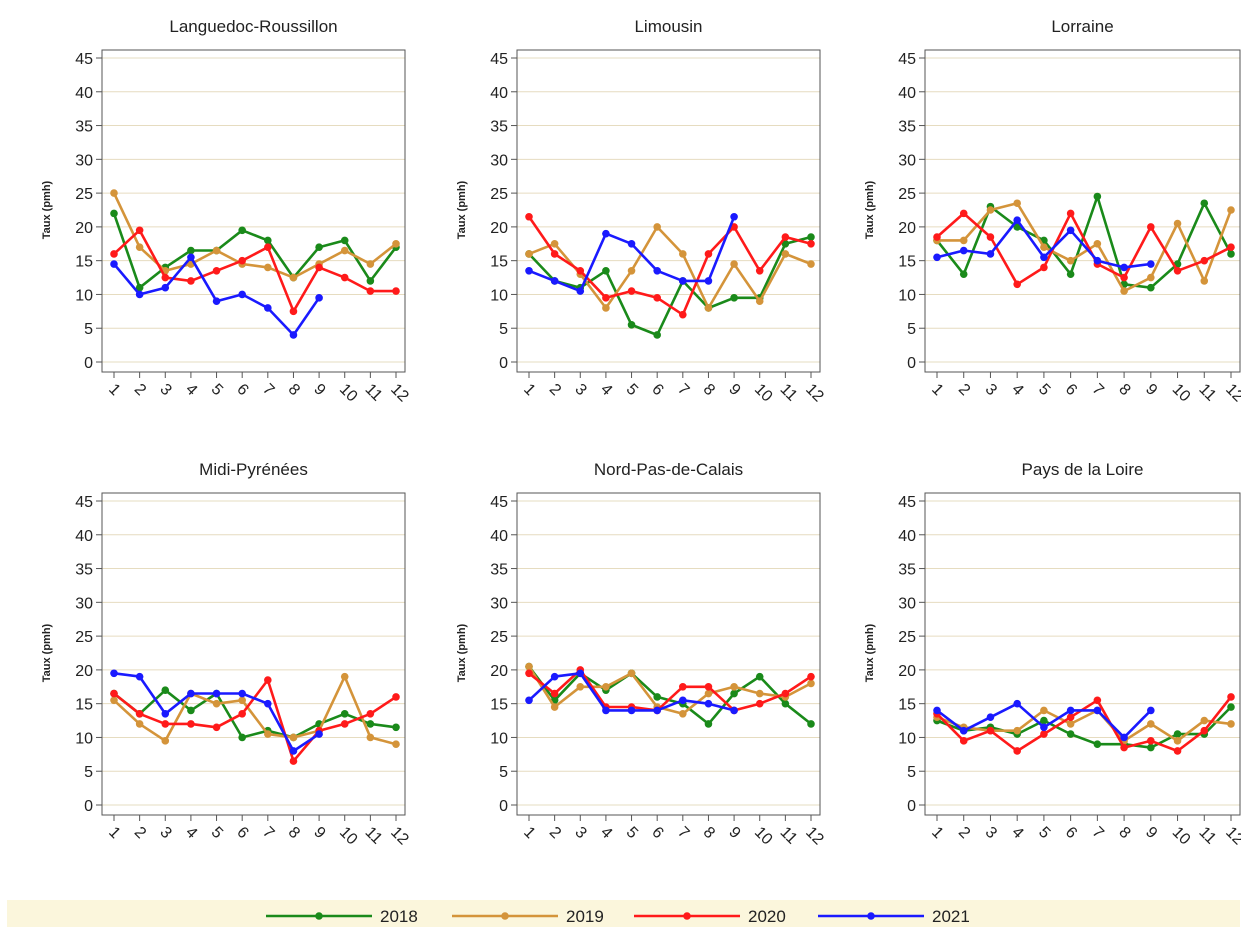 This screenshot has height=927, width=1241. What do you see at coordinates (84, 637) in the screenshot?
I see `y-tick-label: 25` at bounding box center [84, 637].